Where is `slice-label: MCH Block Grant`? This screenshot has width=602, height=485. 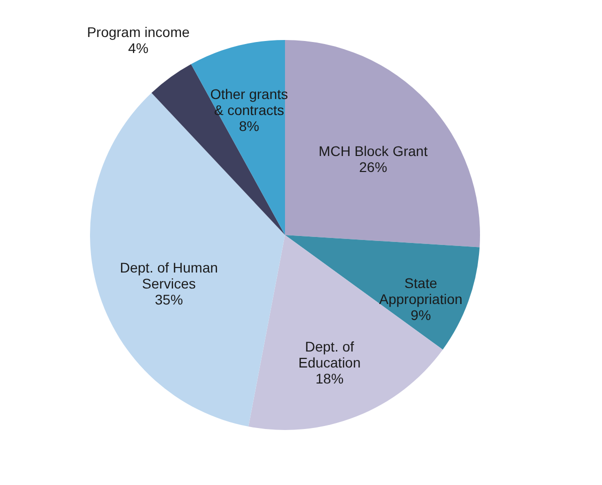
slice-label: MCH Block Grant is located at coordinates (373, 151).